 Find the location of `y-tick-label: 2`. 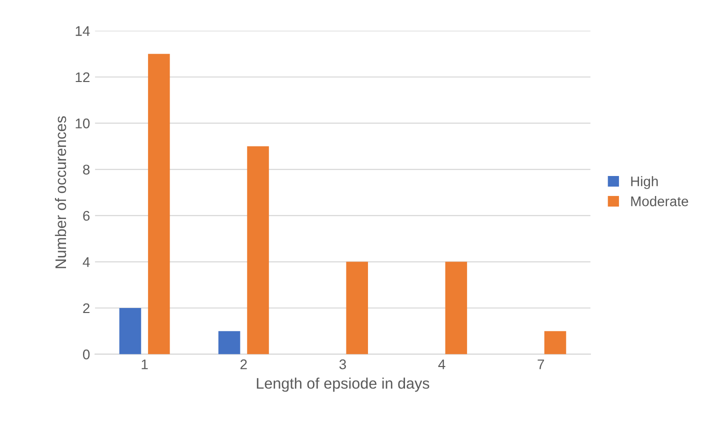

y-tick-label: 2 is located at coordinates (86, 308).